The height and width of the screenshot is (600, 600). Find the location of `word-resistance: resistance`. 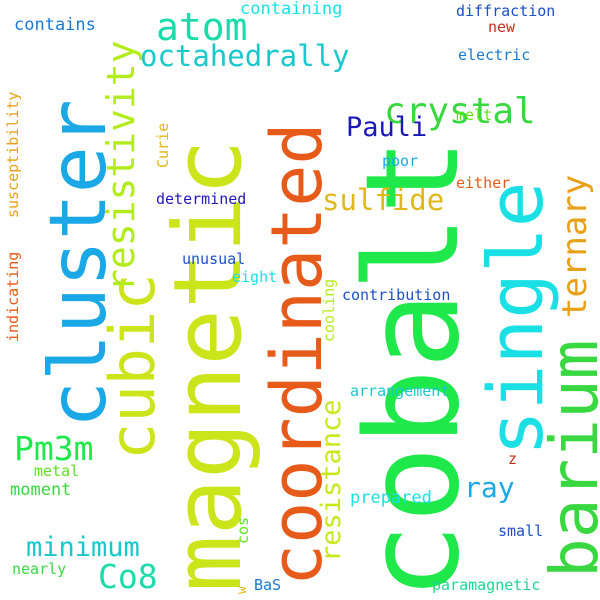

word-resistance: resistance is located at coordinates (331, 480).